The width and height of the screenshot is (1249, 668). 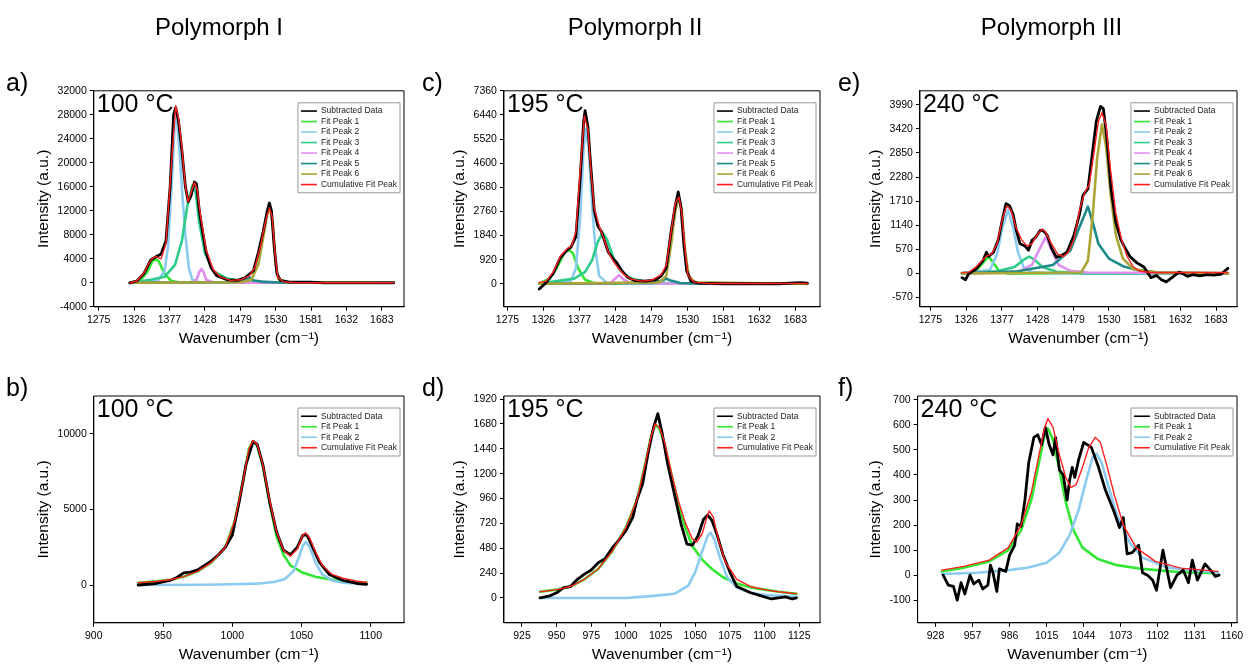 I want to click on y-tick-label: 3420, so click(x=901, y=127).